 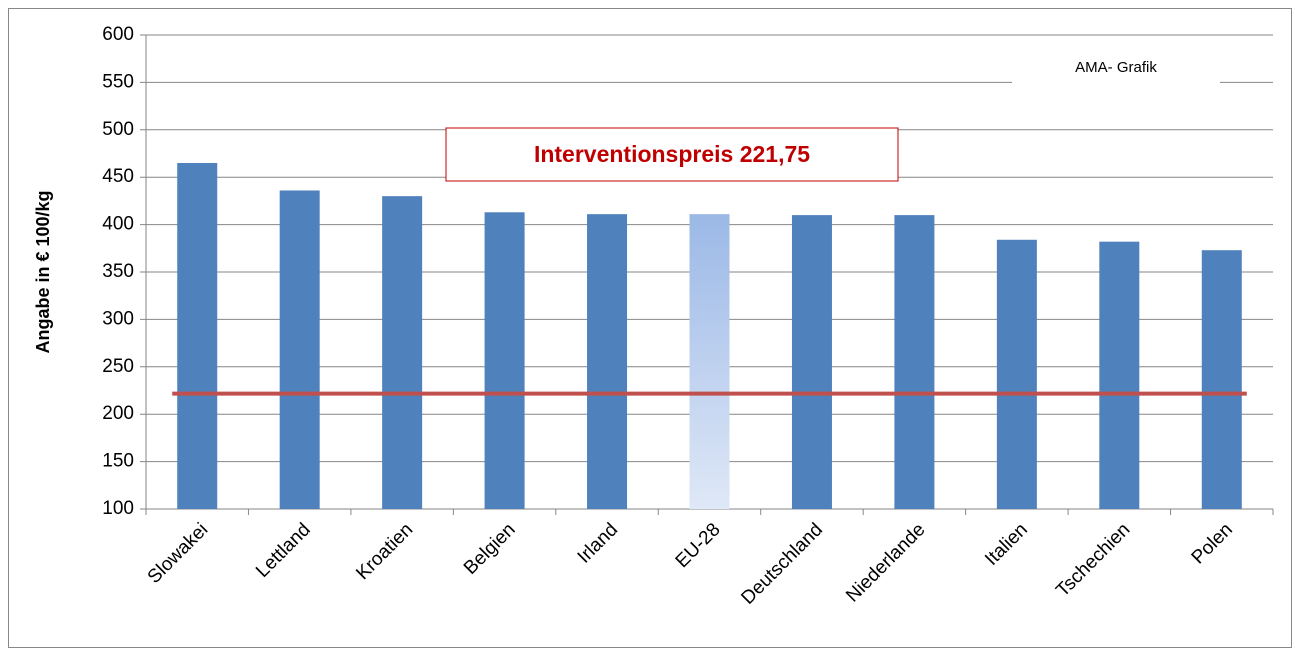 What do you see at coordinates (118, 34) in the screenshot?
I see `y-tick-label: 600` at bounding box center [118, 34].